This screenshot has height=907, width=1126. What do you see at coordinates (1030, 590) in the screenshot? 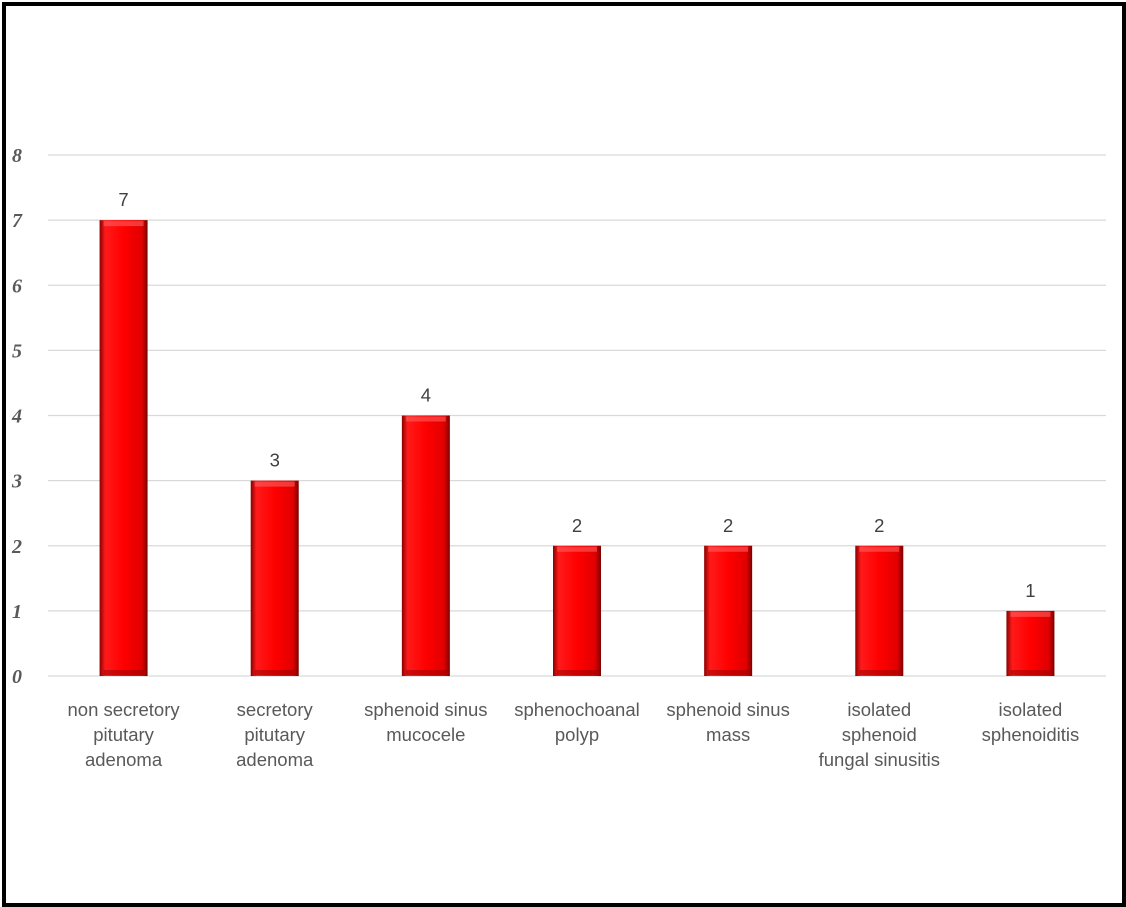
I see `data-label: 1` at bounding box center [1030, 590].